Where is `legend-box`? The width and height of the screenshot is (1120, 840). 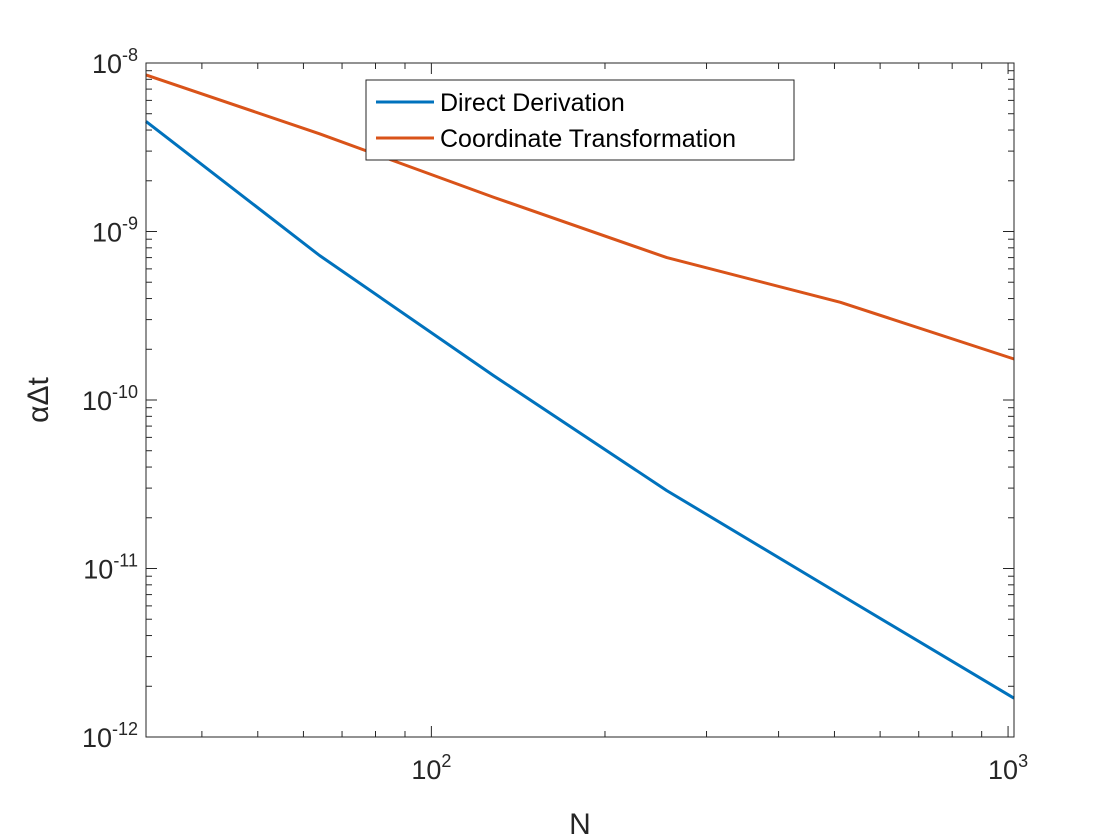 legend-box is located at coordinates (580, 120).